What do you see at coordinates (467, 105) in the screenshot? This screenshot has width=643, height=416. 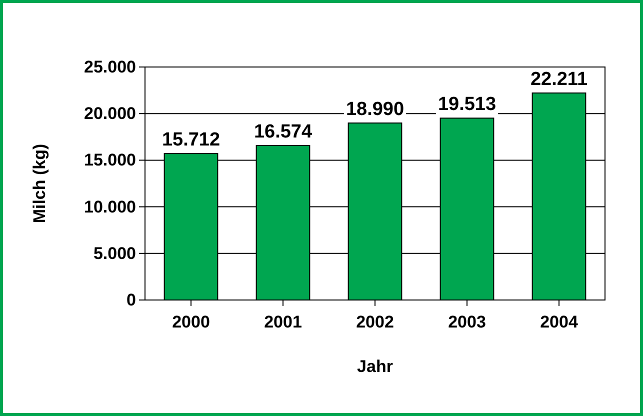 I see `data-label: 19.513` at bounding box center [467, 105].